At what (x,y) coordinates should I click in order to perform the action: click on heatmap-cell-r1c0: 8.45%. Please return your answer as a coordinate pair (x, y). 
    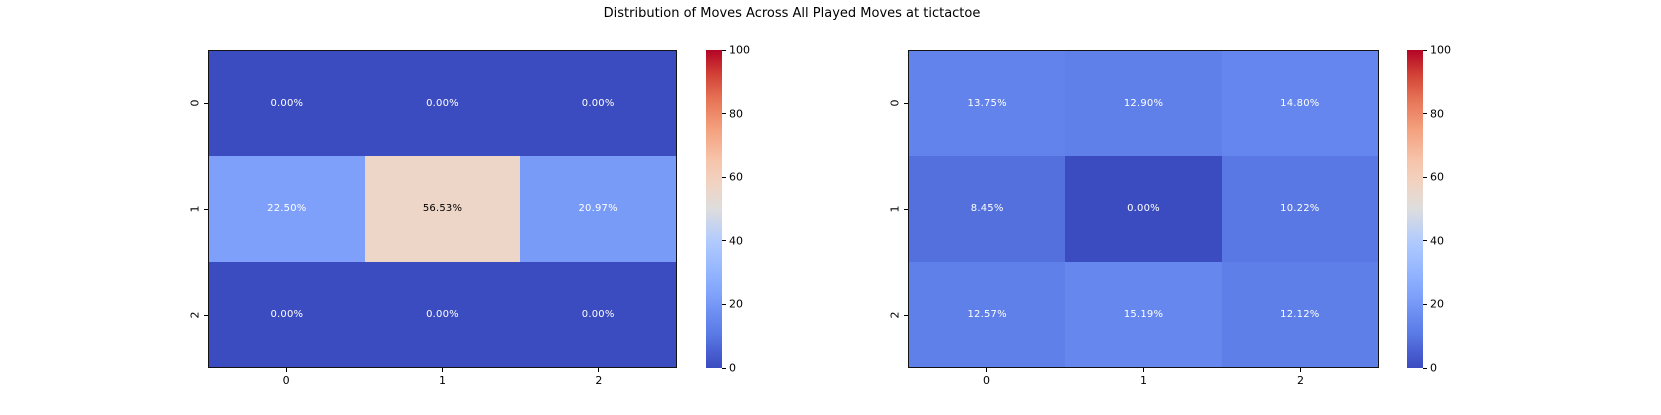
    Looking at the image, I should click on (987, 209).